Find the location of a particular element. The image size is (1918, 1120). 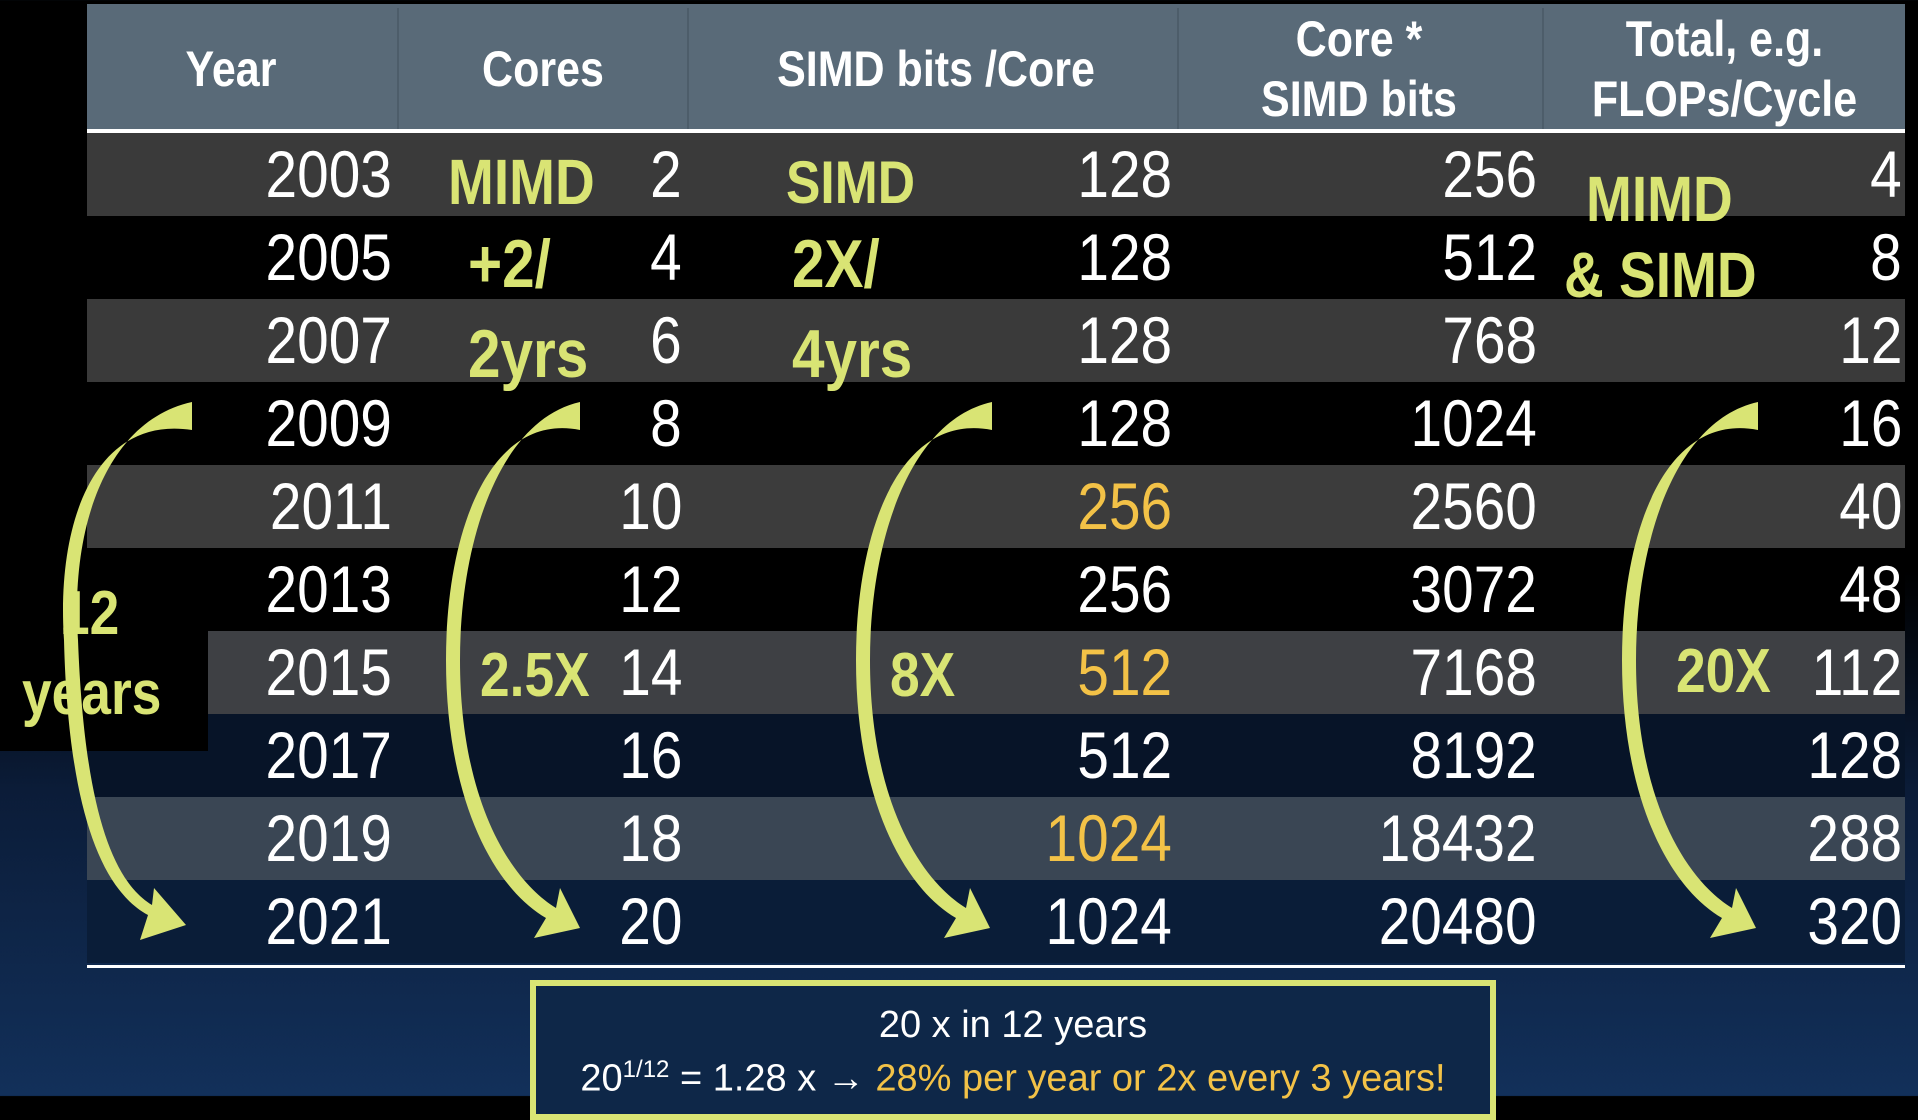

column-header-simd-bits: SIMD bits /Core is located at coordinates (936, 68).